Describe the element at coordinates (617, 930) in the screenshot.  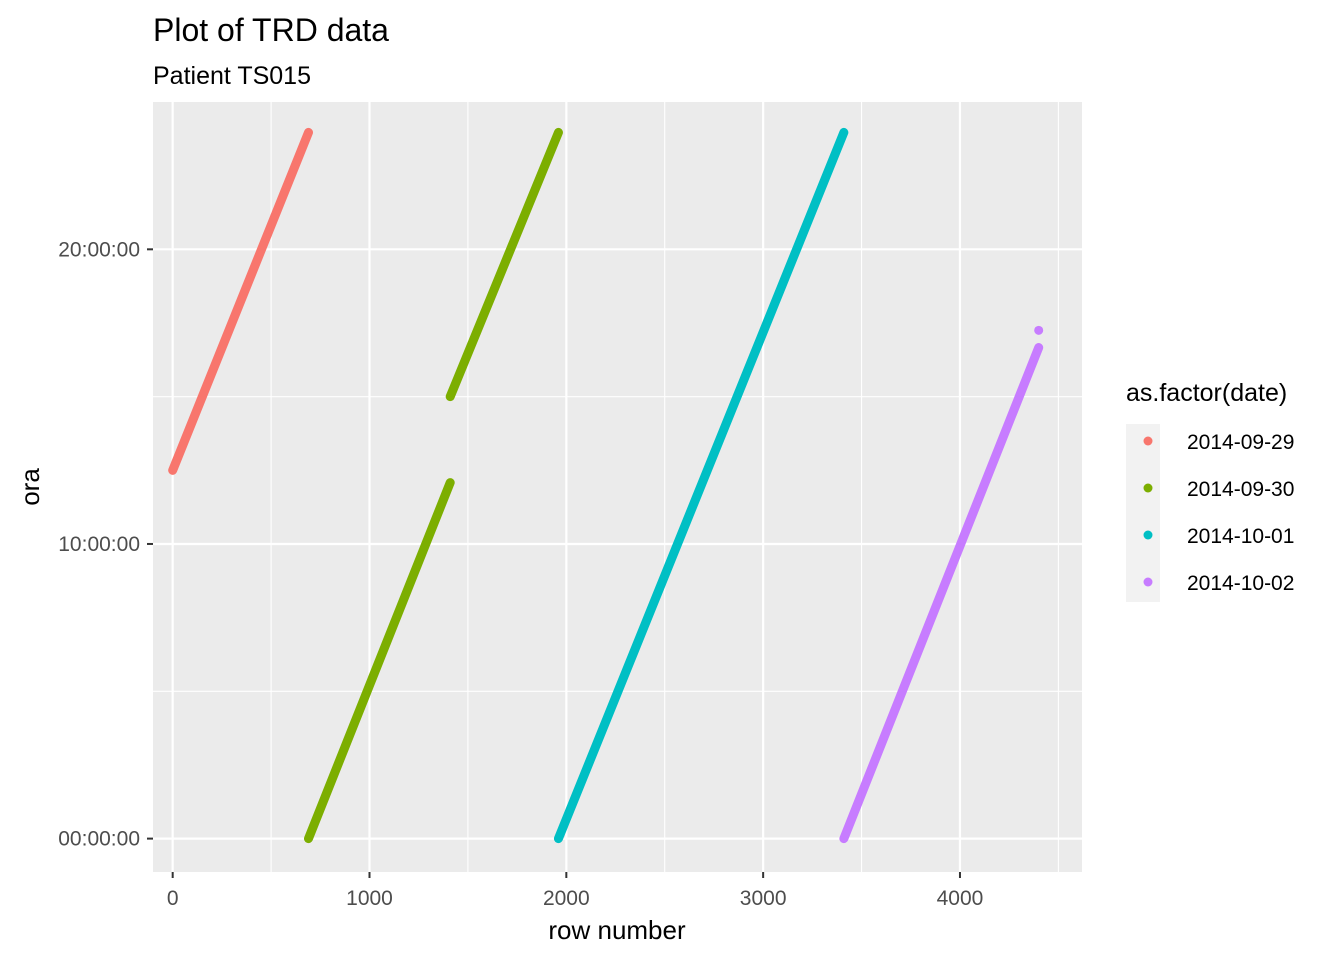
I see `x-axis-title: row number` at that location.